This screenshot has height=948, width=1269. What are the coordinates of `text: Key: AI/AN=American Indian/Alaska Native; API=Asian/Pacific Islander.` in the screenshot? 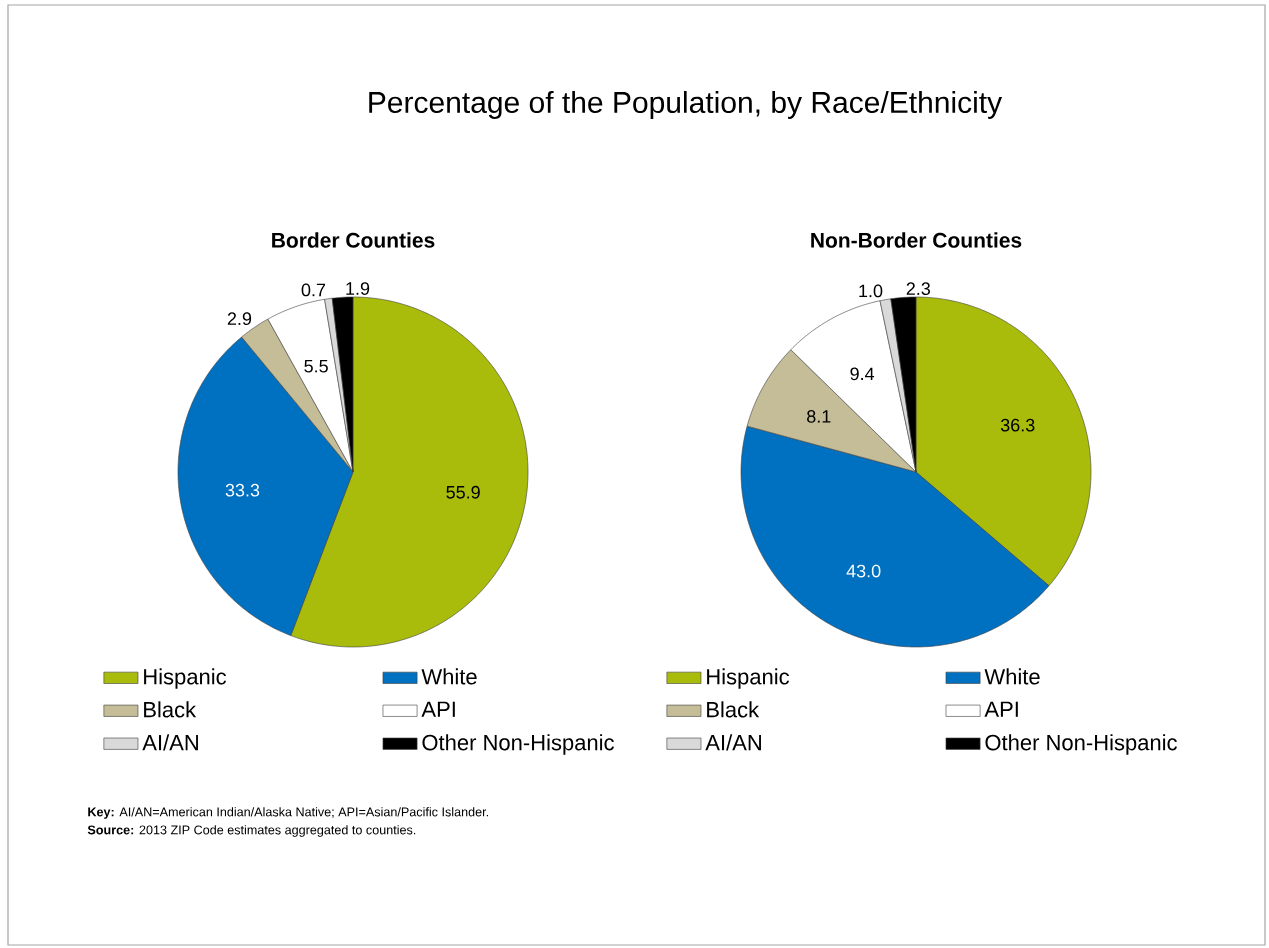 It's located at (288, 813).